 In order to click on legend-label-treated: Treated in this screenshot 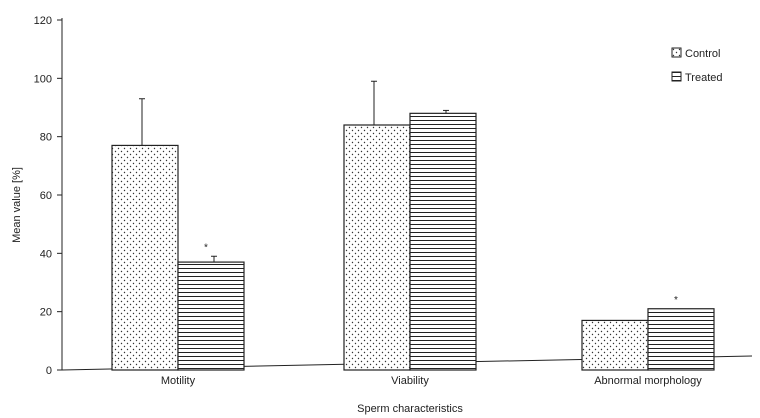, I will do `click(704, 78)`.